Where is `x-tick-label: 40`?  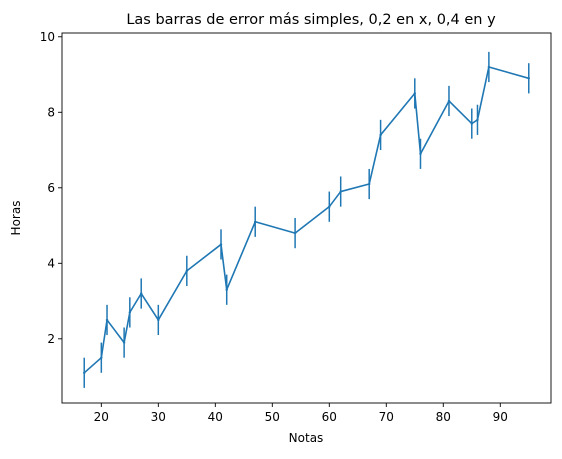 x-tick-label: 40 is located at coordinates (215, 417).